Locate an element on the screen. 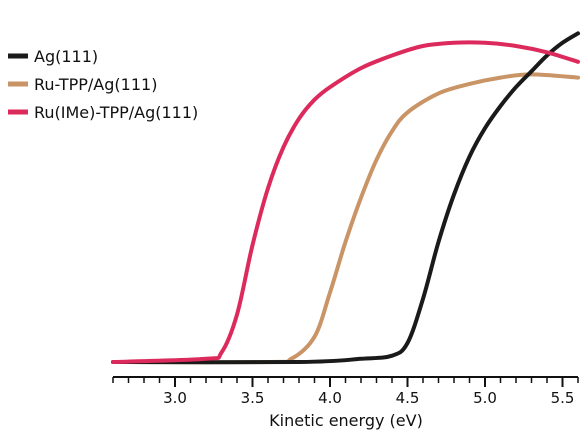 This screenshot has height=436, width=580. x-tick-label: 5.5 is located at coordinates (563, 398).